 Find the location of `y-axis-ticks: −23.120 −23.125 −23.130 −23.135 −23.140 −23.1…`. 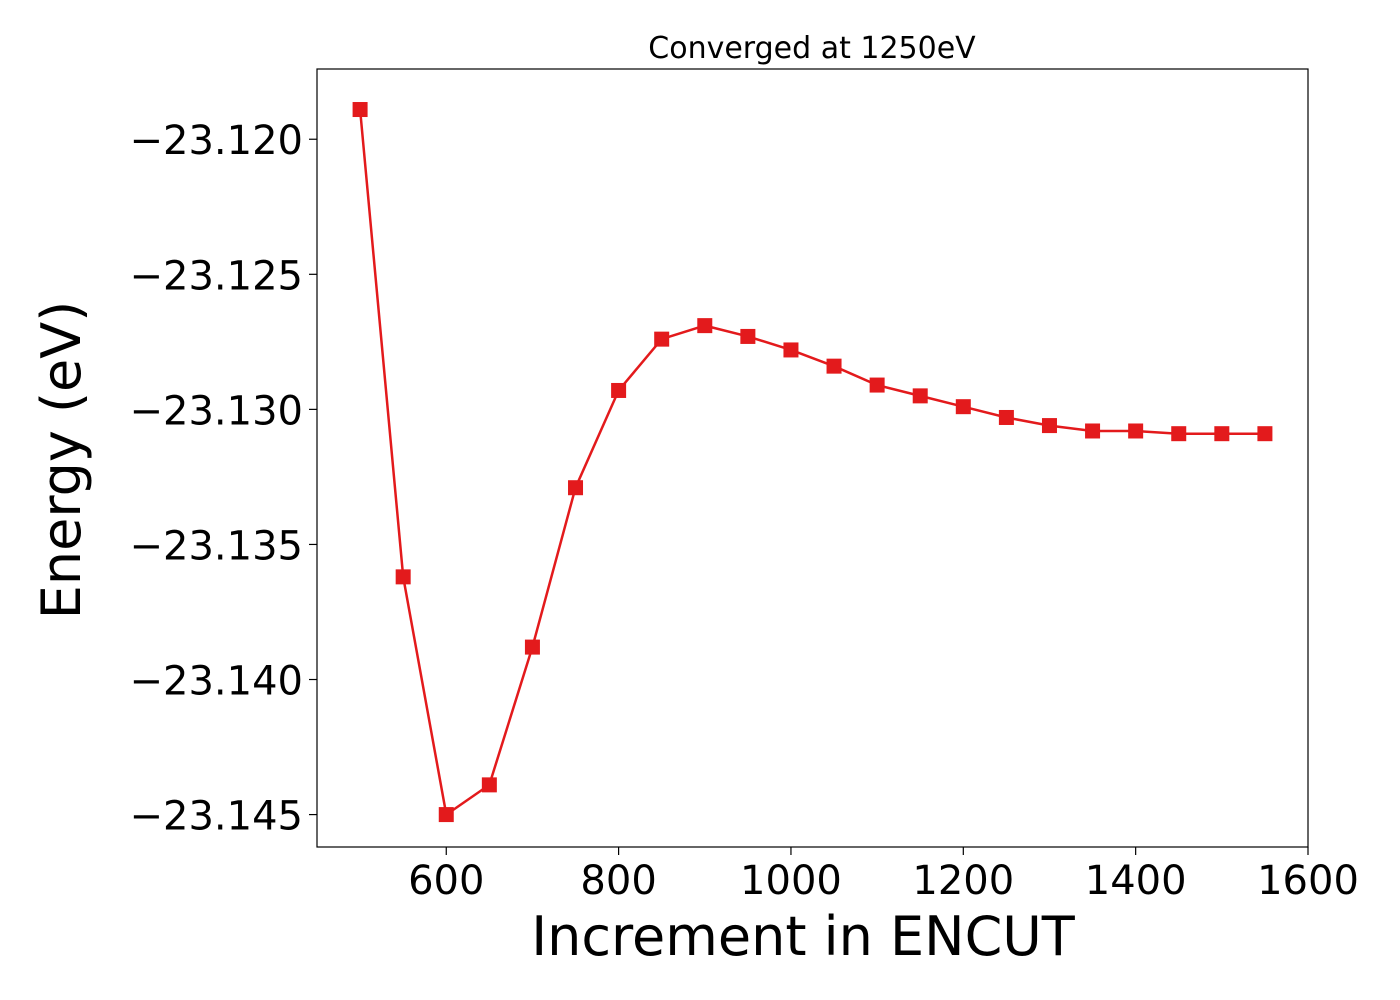

y-axis-ticks: −23.120 −23.125 −23.130 −23.135 −23.140 −23.1… is located at coordinates (223, 479).